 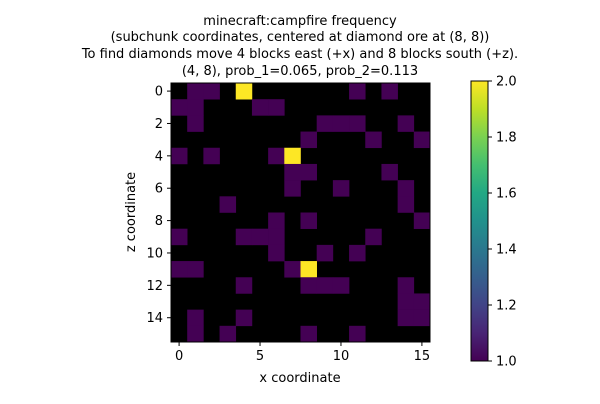 I want to click on z-ticks: 0 2 4 6 8 10 12 14, so click(x=158, y=205).